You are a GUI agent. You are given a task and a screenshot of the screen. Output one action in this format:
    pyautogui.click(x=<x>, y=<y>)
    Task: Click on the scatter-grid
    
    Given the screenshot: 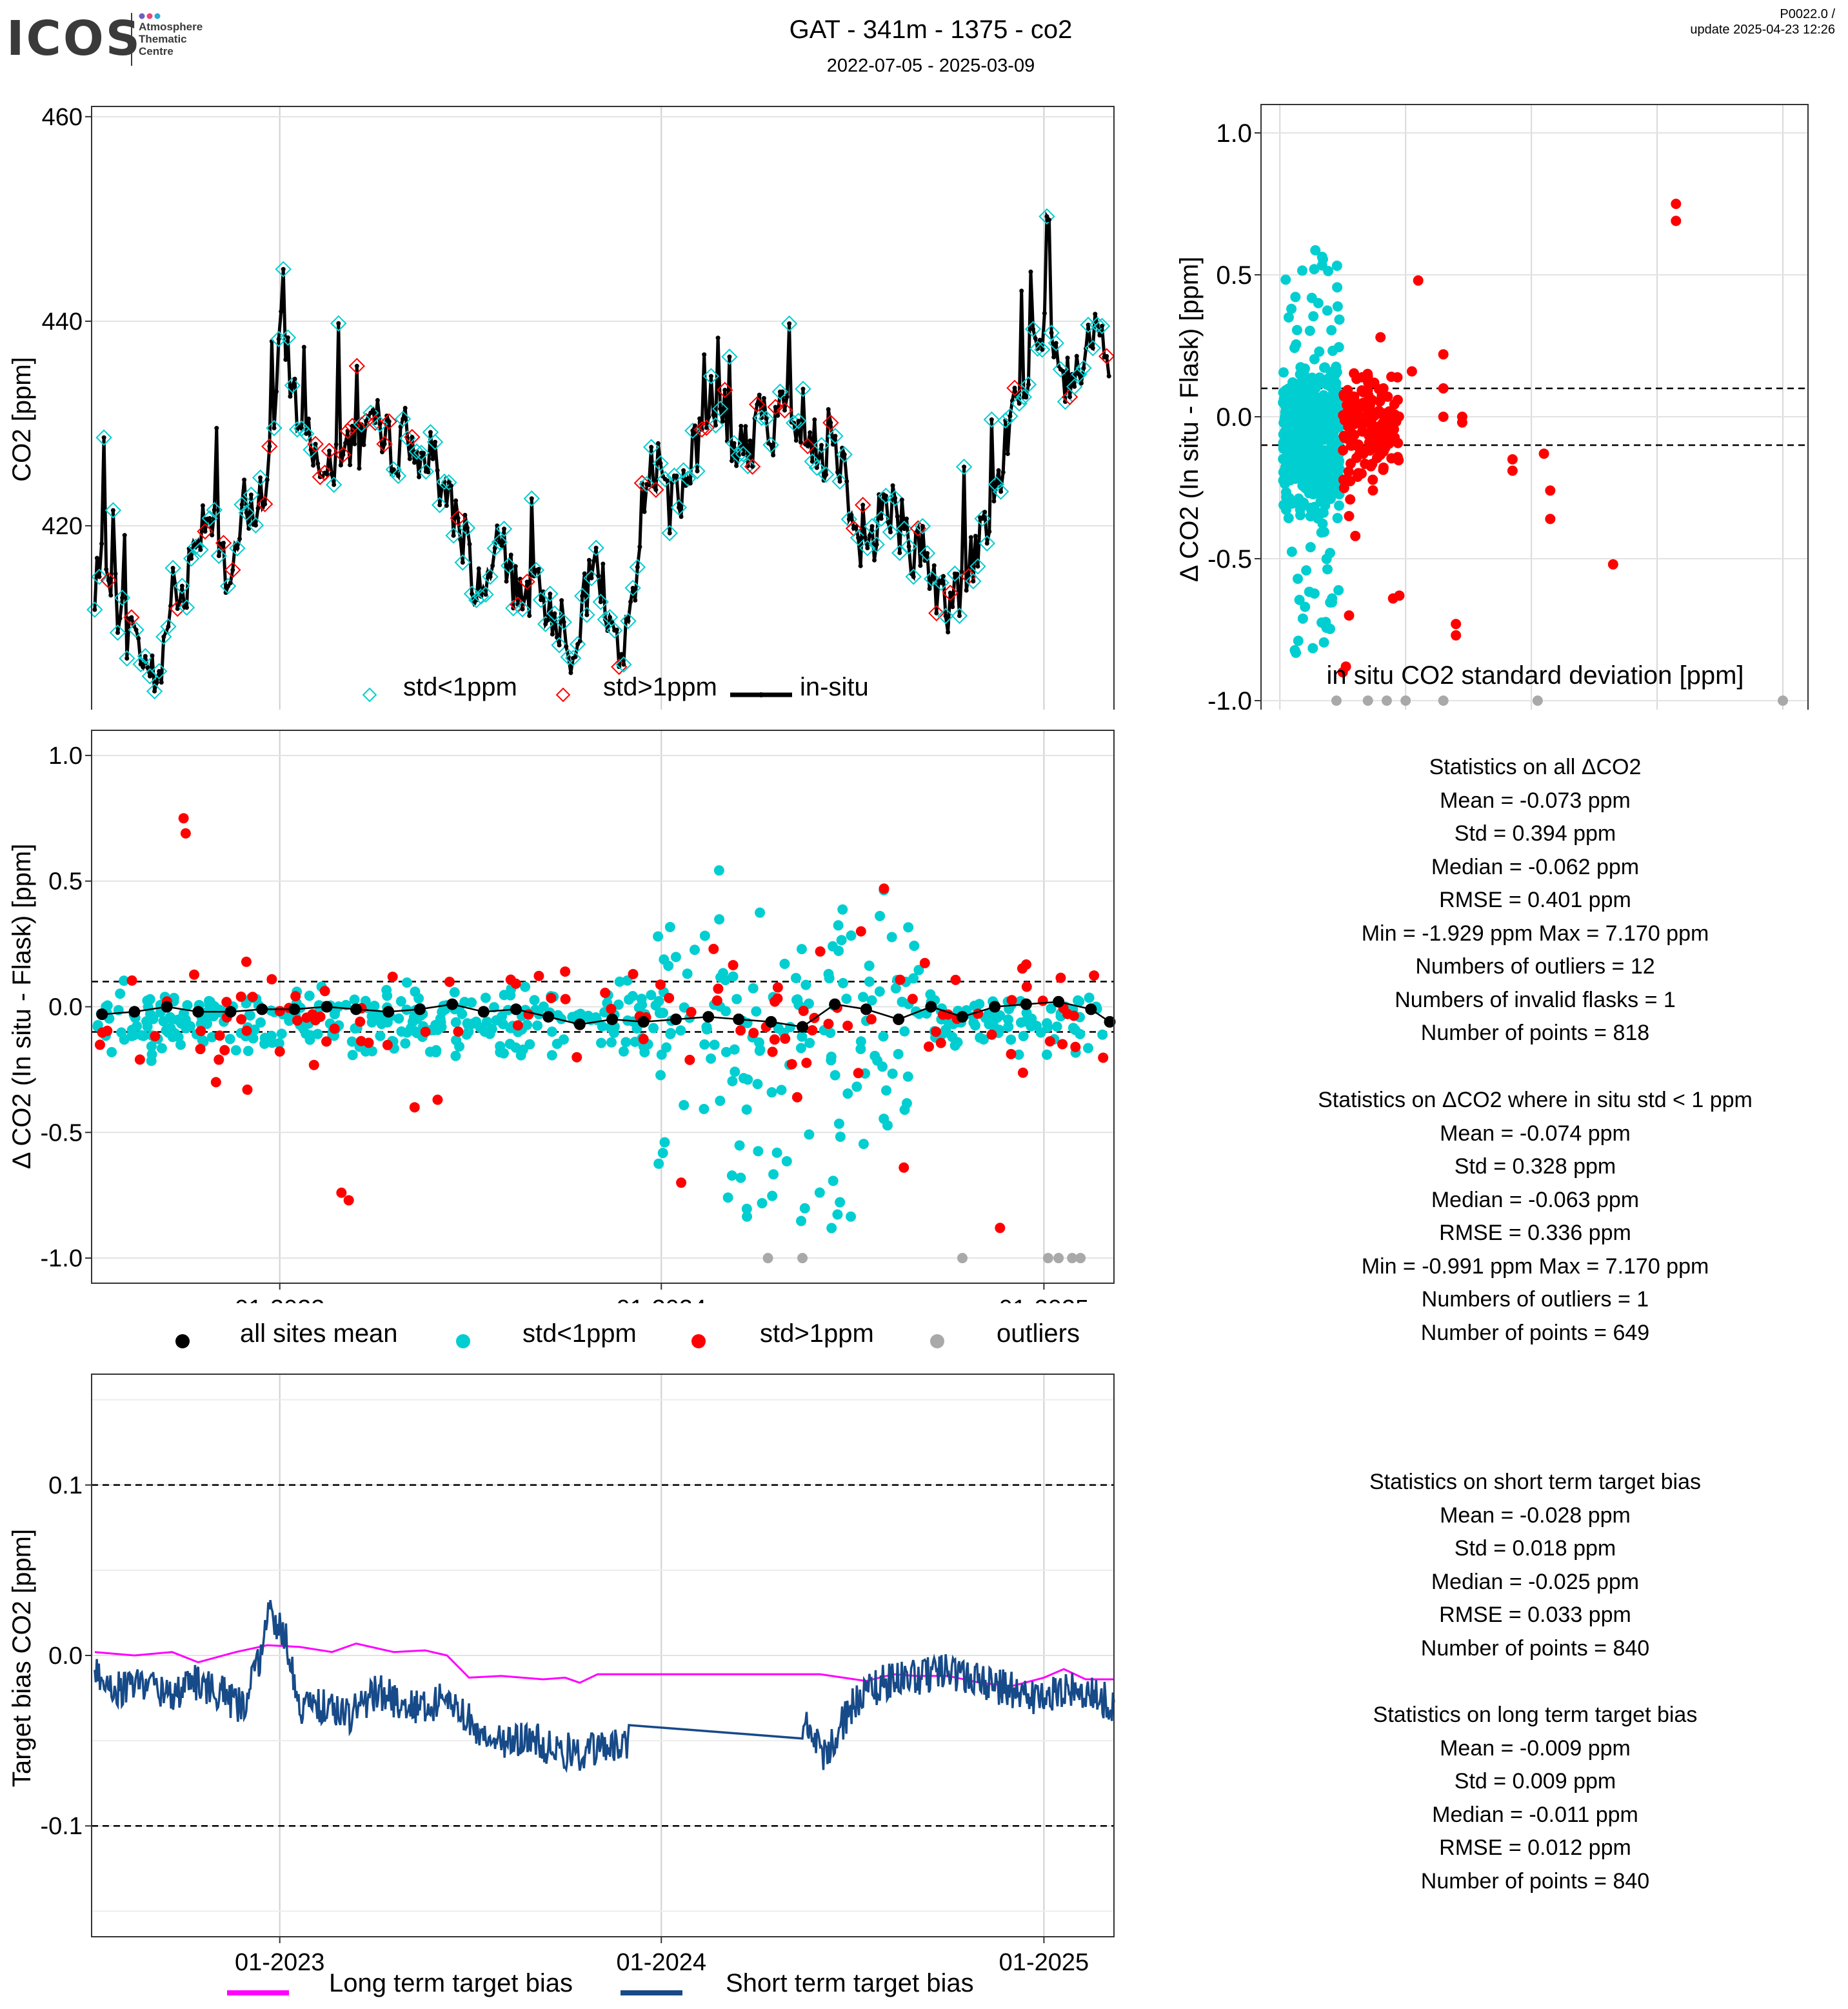 What is the action you would take?
    pyautogui.click(x=1534, y=407)
    